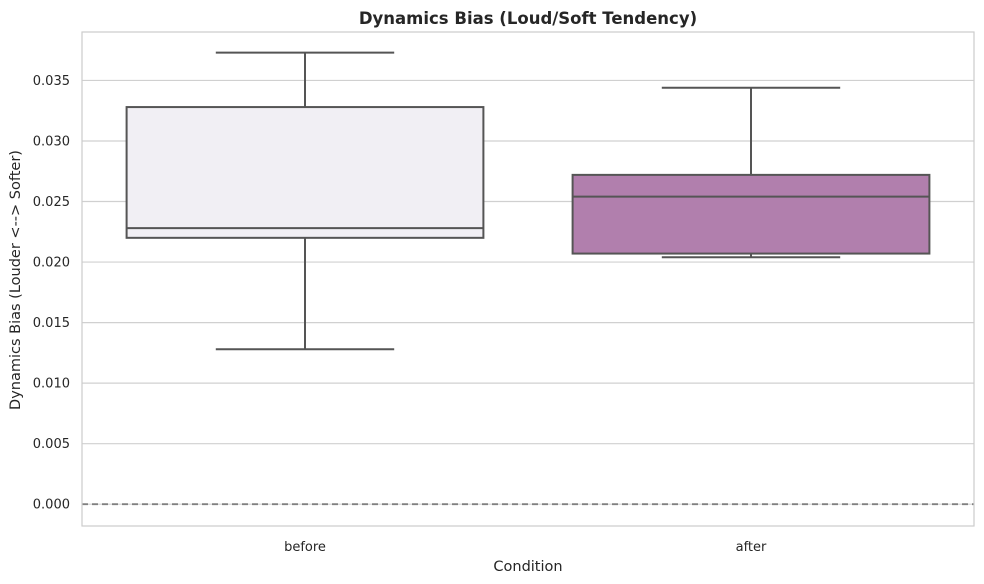  What do you see at coordinates (751, 547) in the screenshot?
I see `x-tick-label-after: after` at bounding box center [751, 547].